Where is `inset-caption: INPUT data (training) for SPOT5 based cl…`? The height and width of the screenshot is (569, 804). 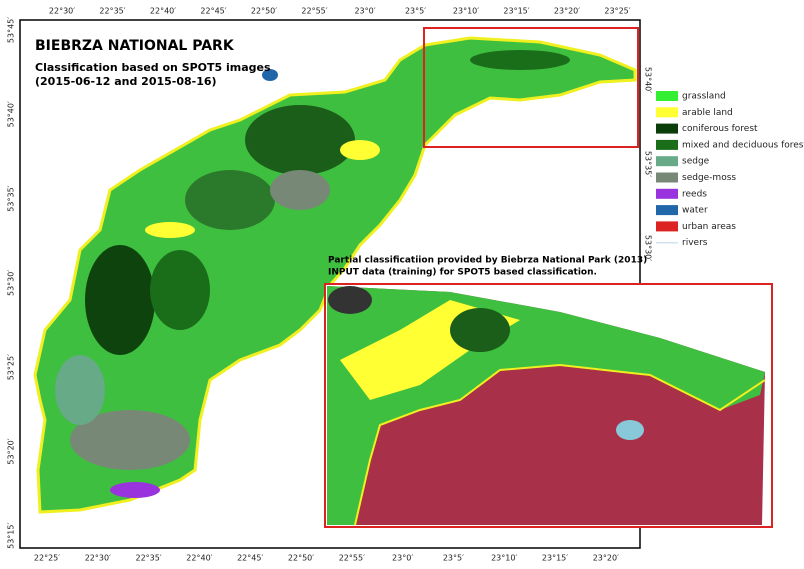
inset-caption: INPUT data (training) for SPOT5 based cl… is located at coordinates (462, 273).